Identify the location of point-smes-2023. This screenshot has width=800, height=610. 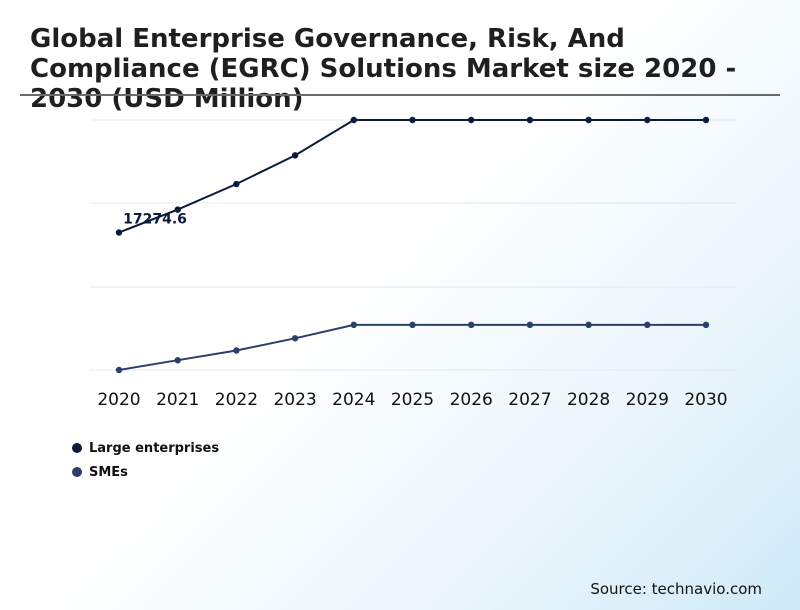
(295, 338).